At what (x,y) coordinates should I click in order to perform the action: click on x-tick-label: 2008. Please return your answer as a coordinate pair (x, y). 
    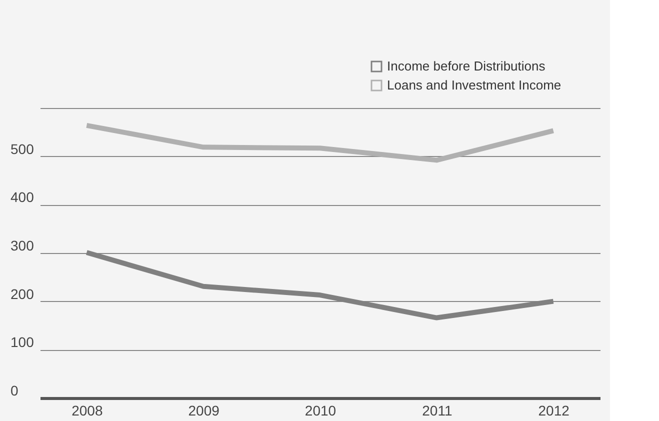
    Looking at the image, I should click on (87, 410).